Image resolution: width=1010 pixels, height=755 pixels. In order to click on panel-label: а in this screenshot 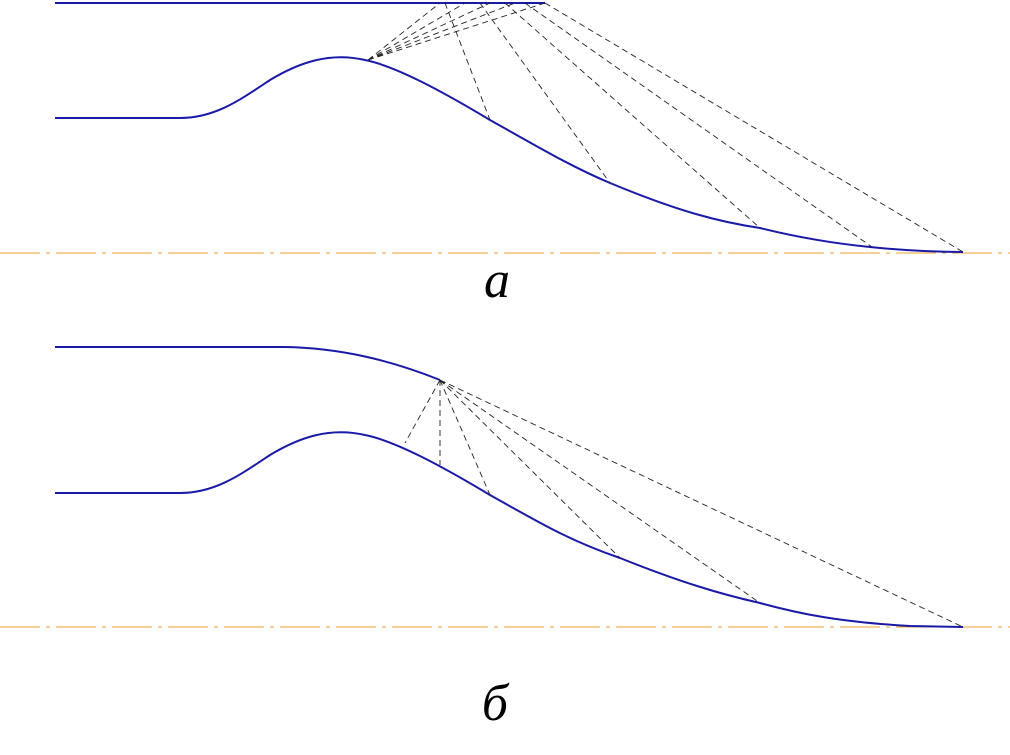, I will do `click(497, 280)`.